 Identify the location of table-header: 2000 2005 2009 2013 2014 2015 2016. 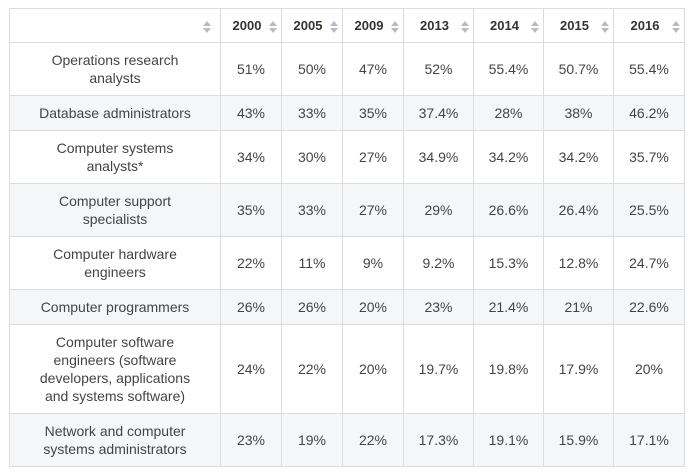
(347, 25).